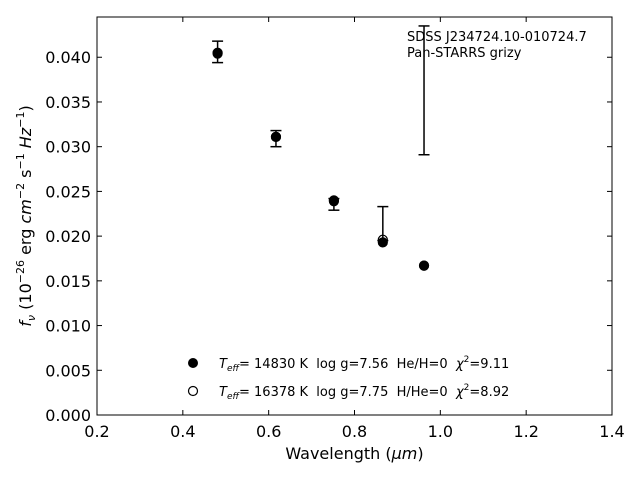 This screenshot has height=480, width=640. Describe the element at coordinates (364, 364) in the screenshot. I see `legend-entry-1: Teff= 14830 K log g=7.56 He/H=0 χ2=9.11` at that location.